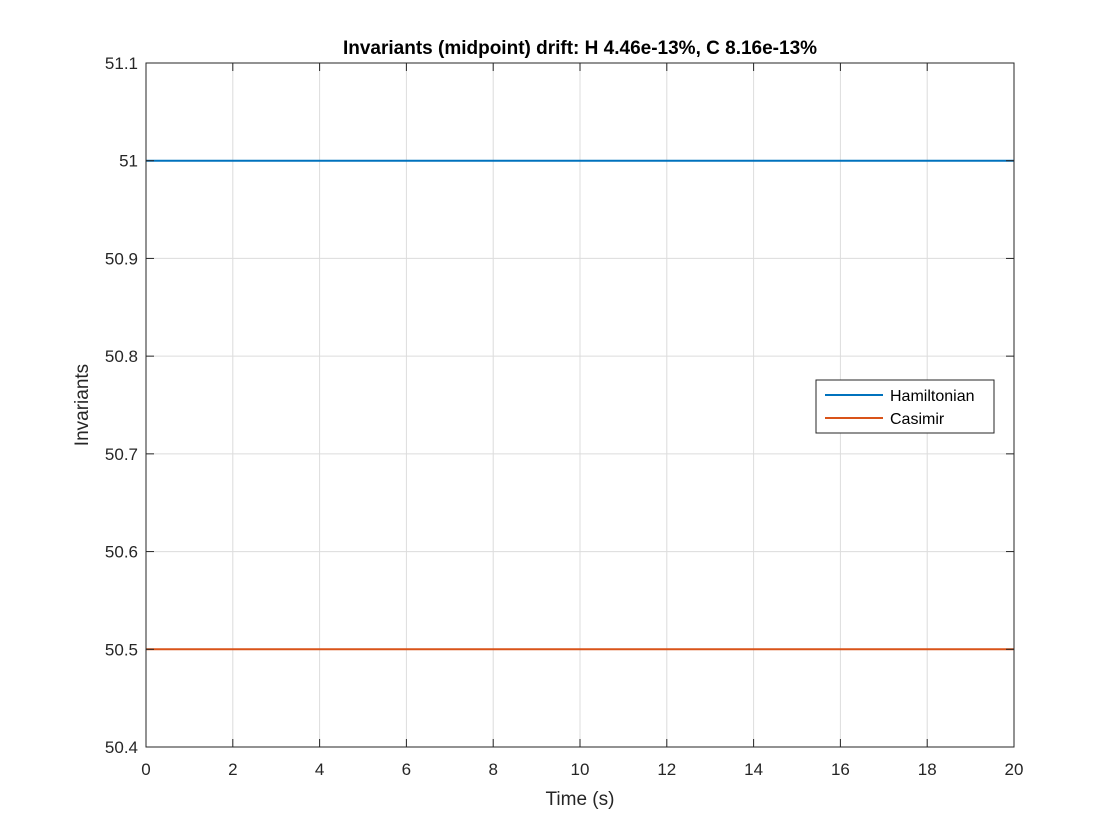  I want to click on x-tick-label: 6, so click(406, 769).